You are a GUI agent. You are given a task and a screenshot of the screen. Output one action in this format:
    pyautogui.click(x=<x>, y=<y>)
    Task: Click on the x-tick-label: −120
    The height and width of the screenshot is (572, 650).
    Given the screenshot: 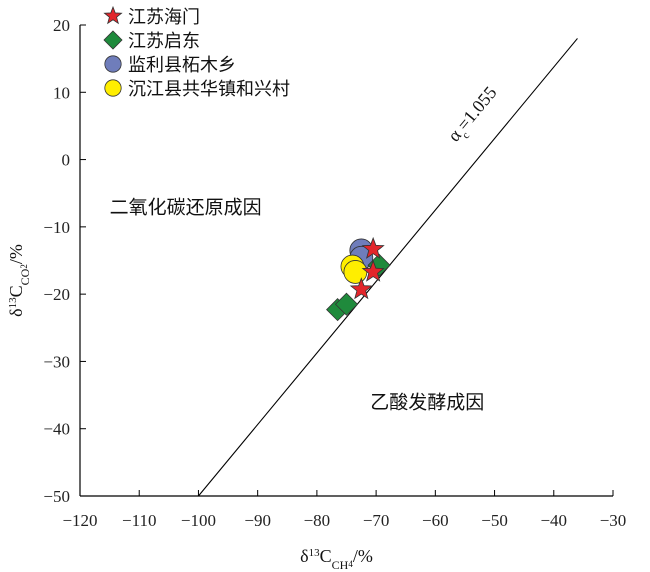 What is the action you would take?
    pyautogui.click(x=79, y=520)
    